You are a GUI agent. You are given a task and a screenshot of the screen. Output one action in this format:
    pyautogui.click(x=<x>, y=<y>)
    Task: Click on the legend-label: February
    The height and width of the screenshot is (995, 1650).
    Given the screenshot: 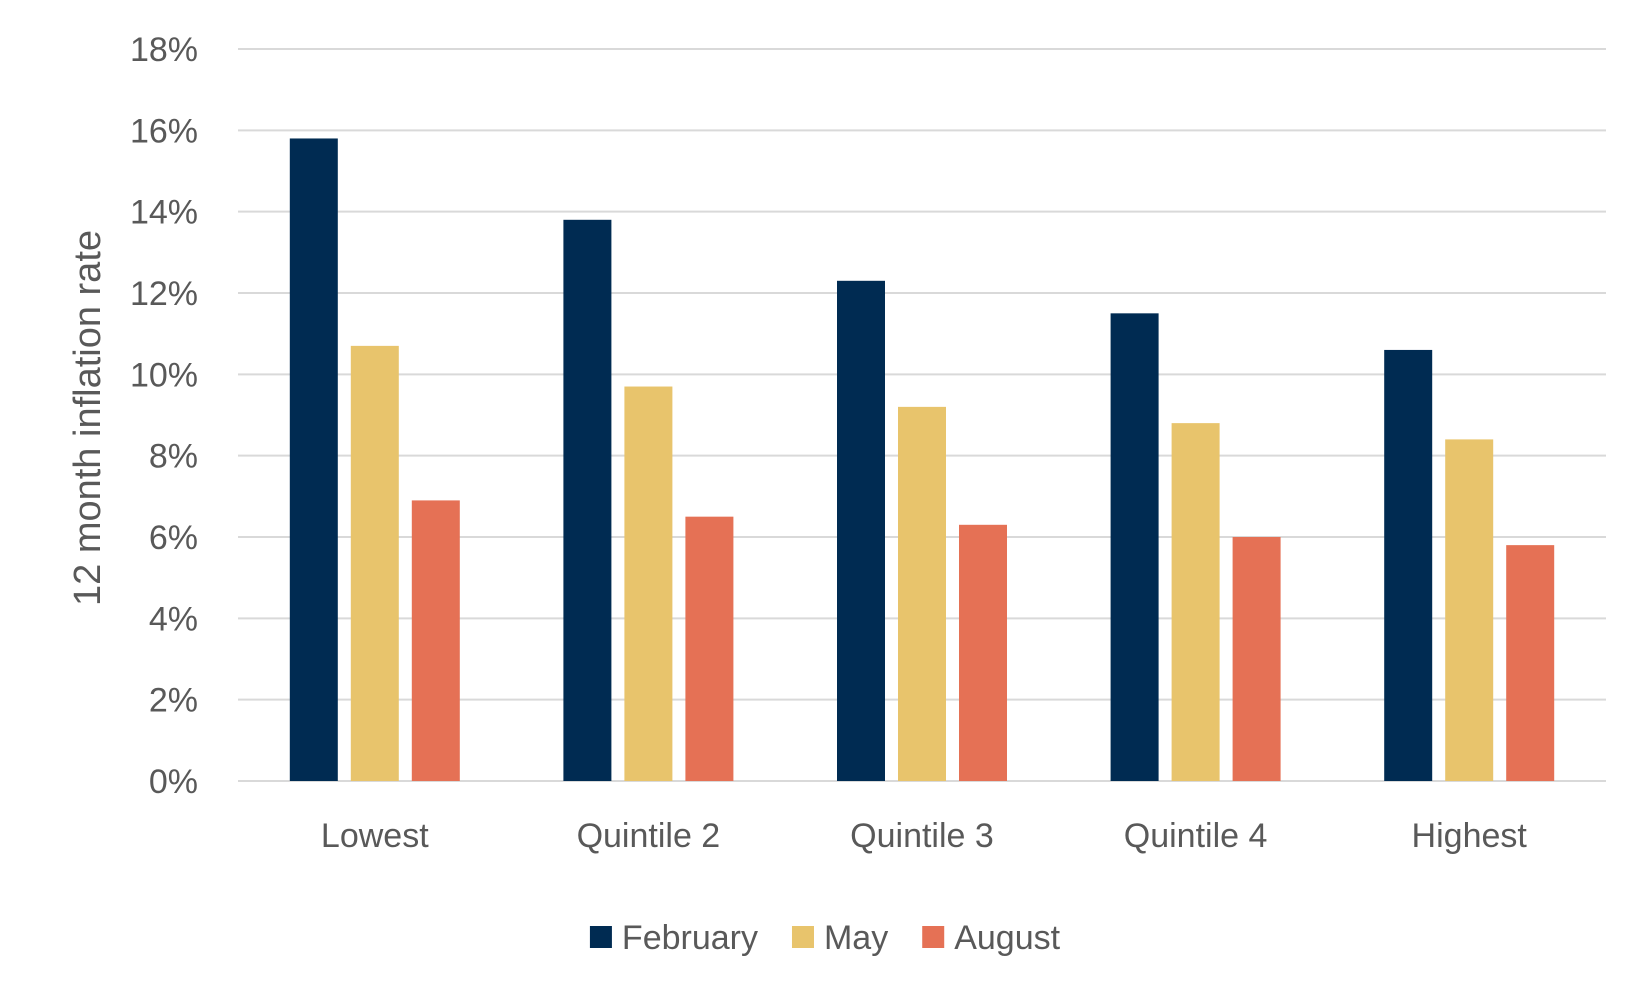 What is the action you would take?
    pyautogui.click(x=690, y=938)
    